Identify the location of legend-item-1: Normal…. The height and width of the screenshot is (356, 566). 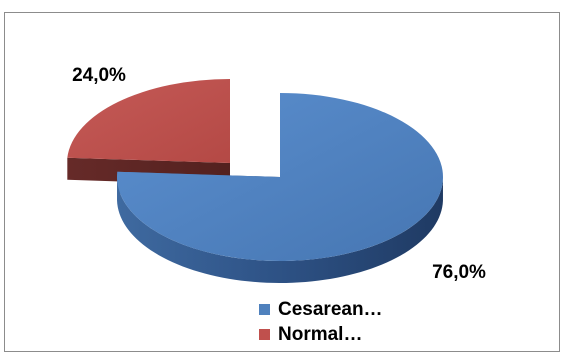
(321, 334).